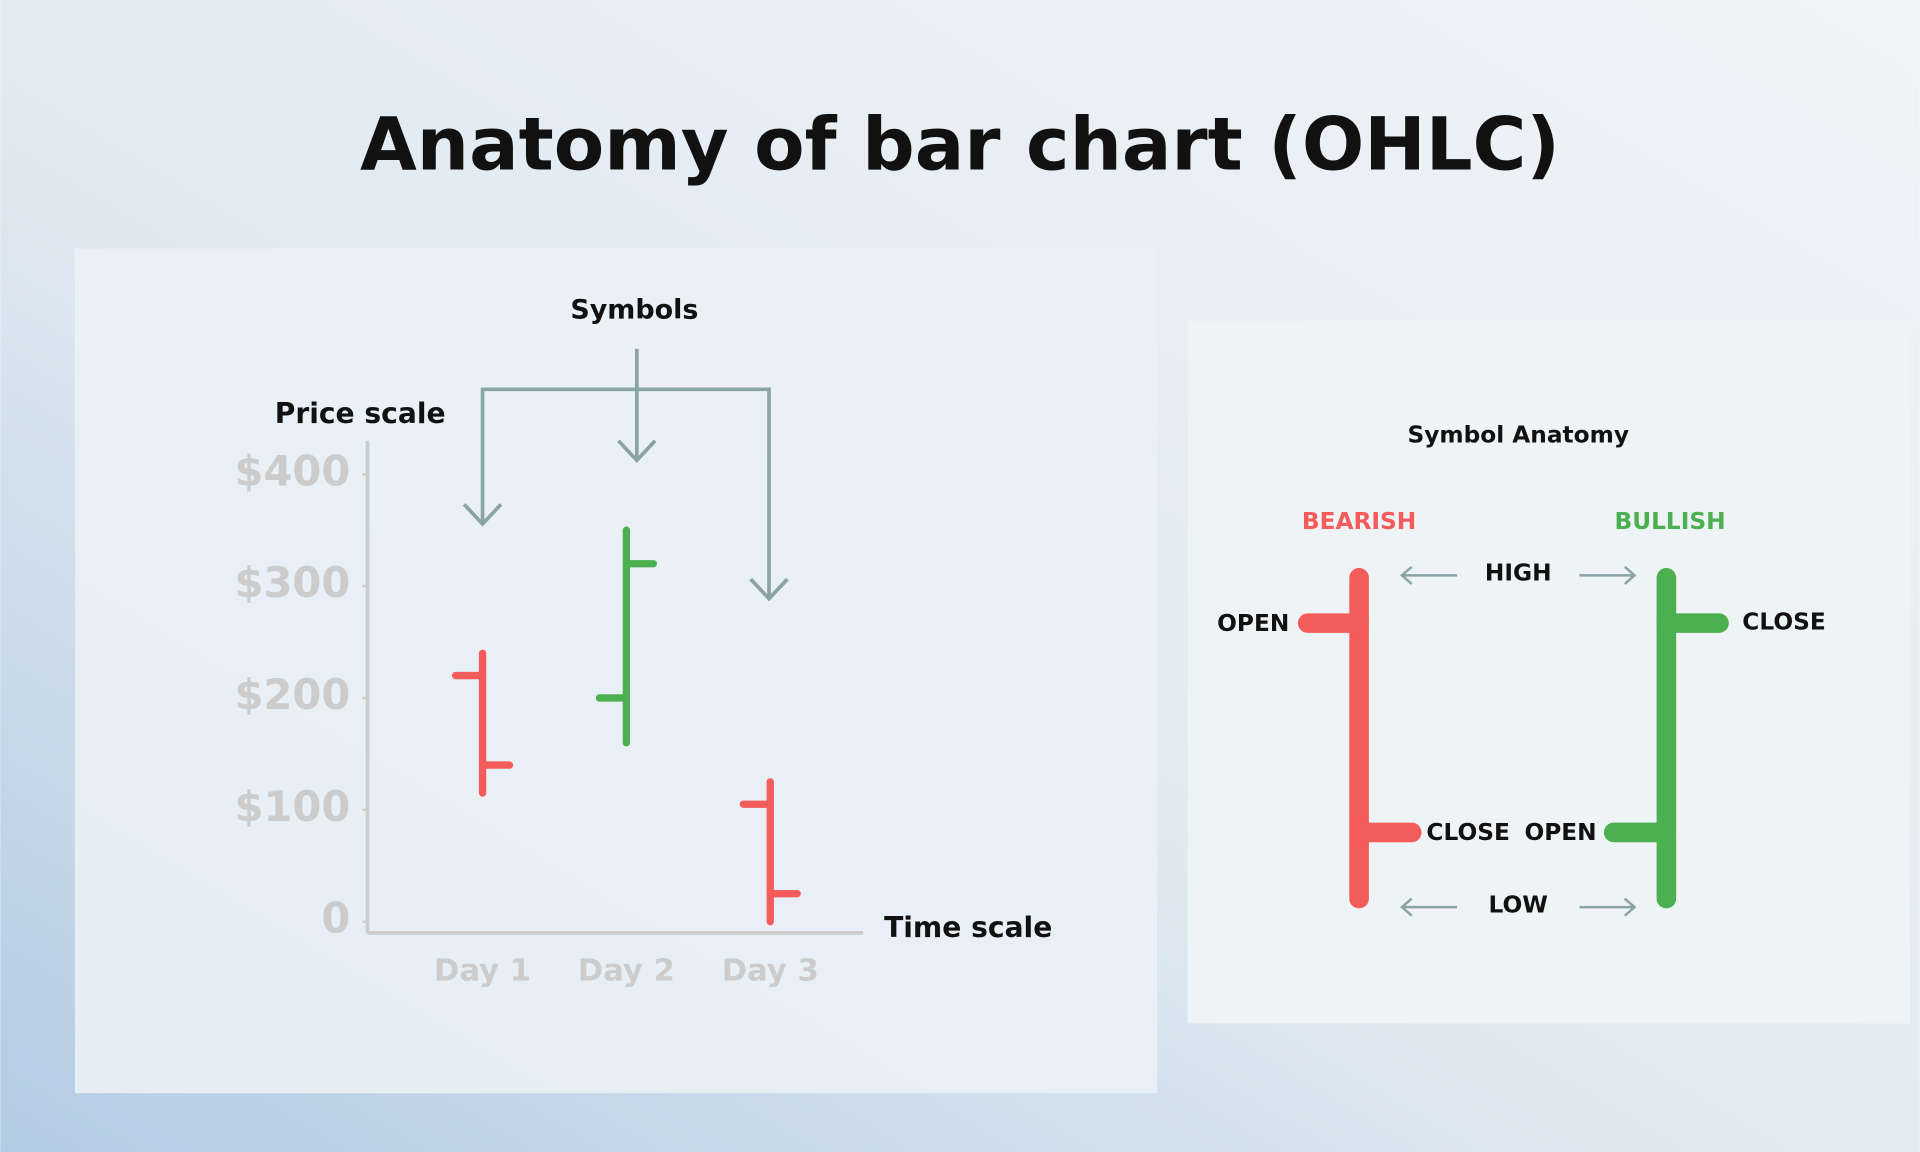  What do you see at coordinates (626, 971) in the screenshot?
I see `x-tick-label: Day 2` at bounding box center [626, 971].